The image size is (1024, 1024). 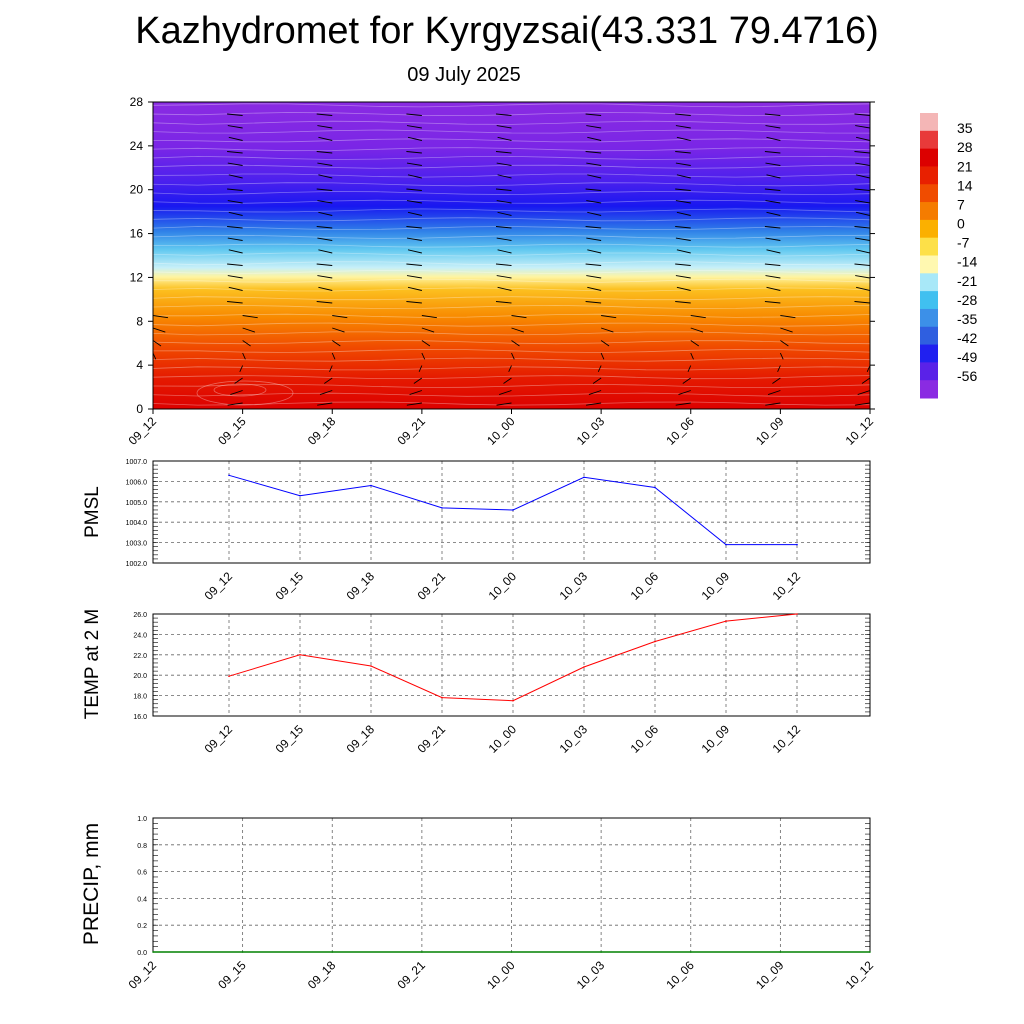 I want to click on y-tick-label: 4, so click(x=139, y=365).